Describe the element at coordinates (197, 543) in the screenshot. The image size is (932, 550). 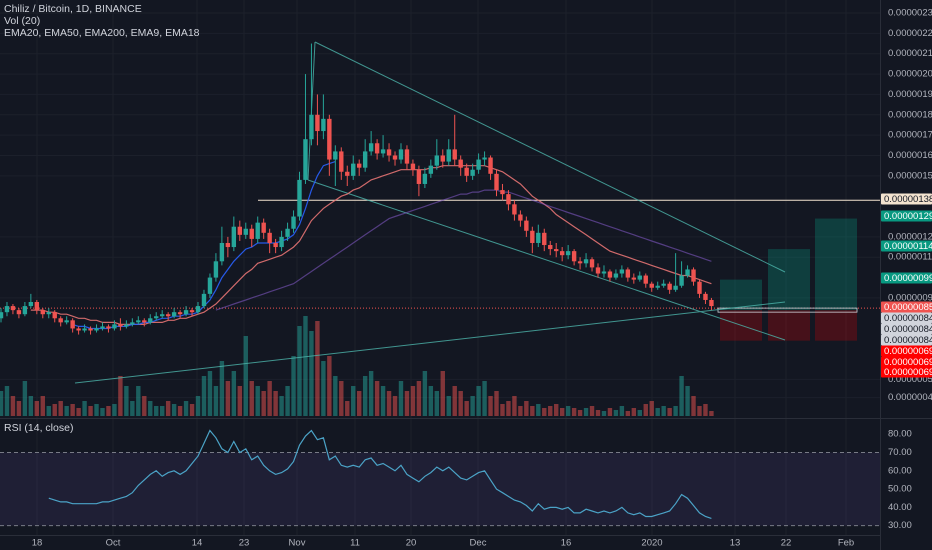
I see `x-tick-label: 14` at that location.